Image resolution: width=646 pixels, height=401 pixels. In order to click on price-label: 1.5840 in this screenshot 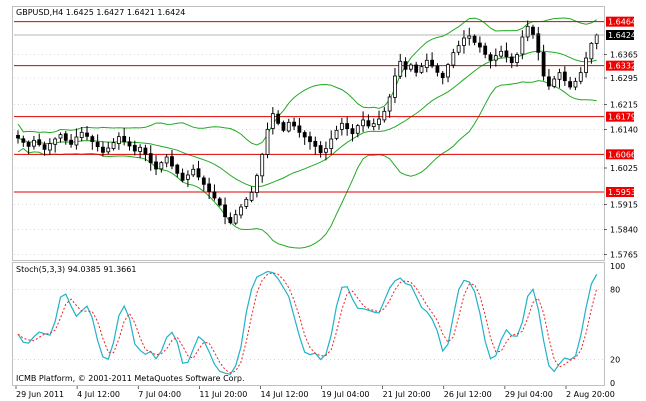, I will do `click(624, 230)`.